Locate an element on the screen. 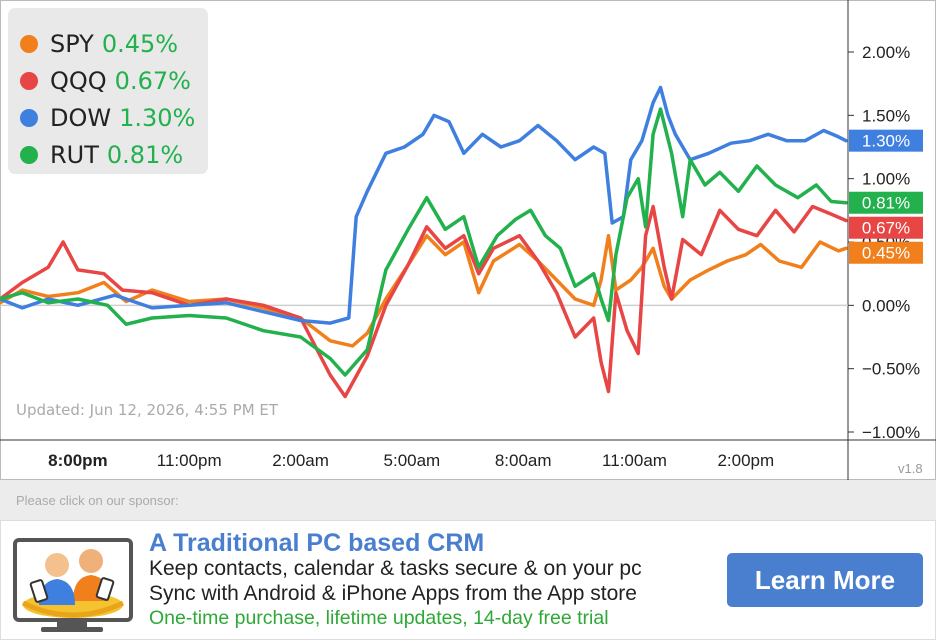  legend-item-dow: DOW 1.30% is located at coordinates (107, 118).